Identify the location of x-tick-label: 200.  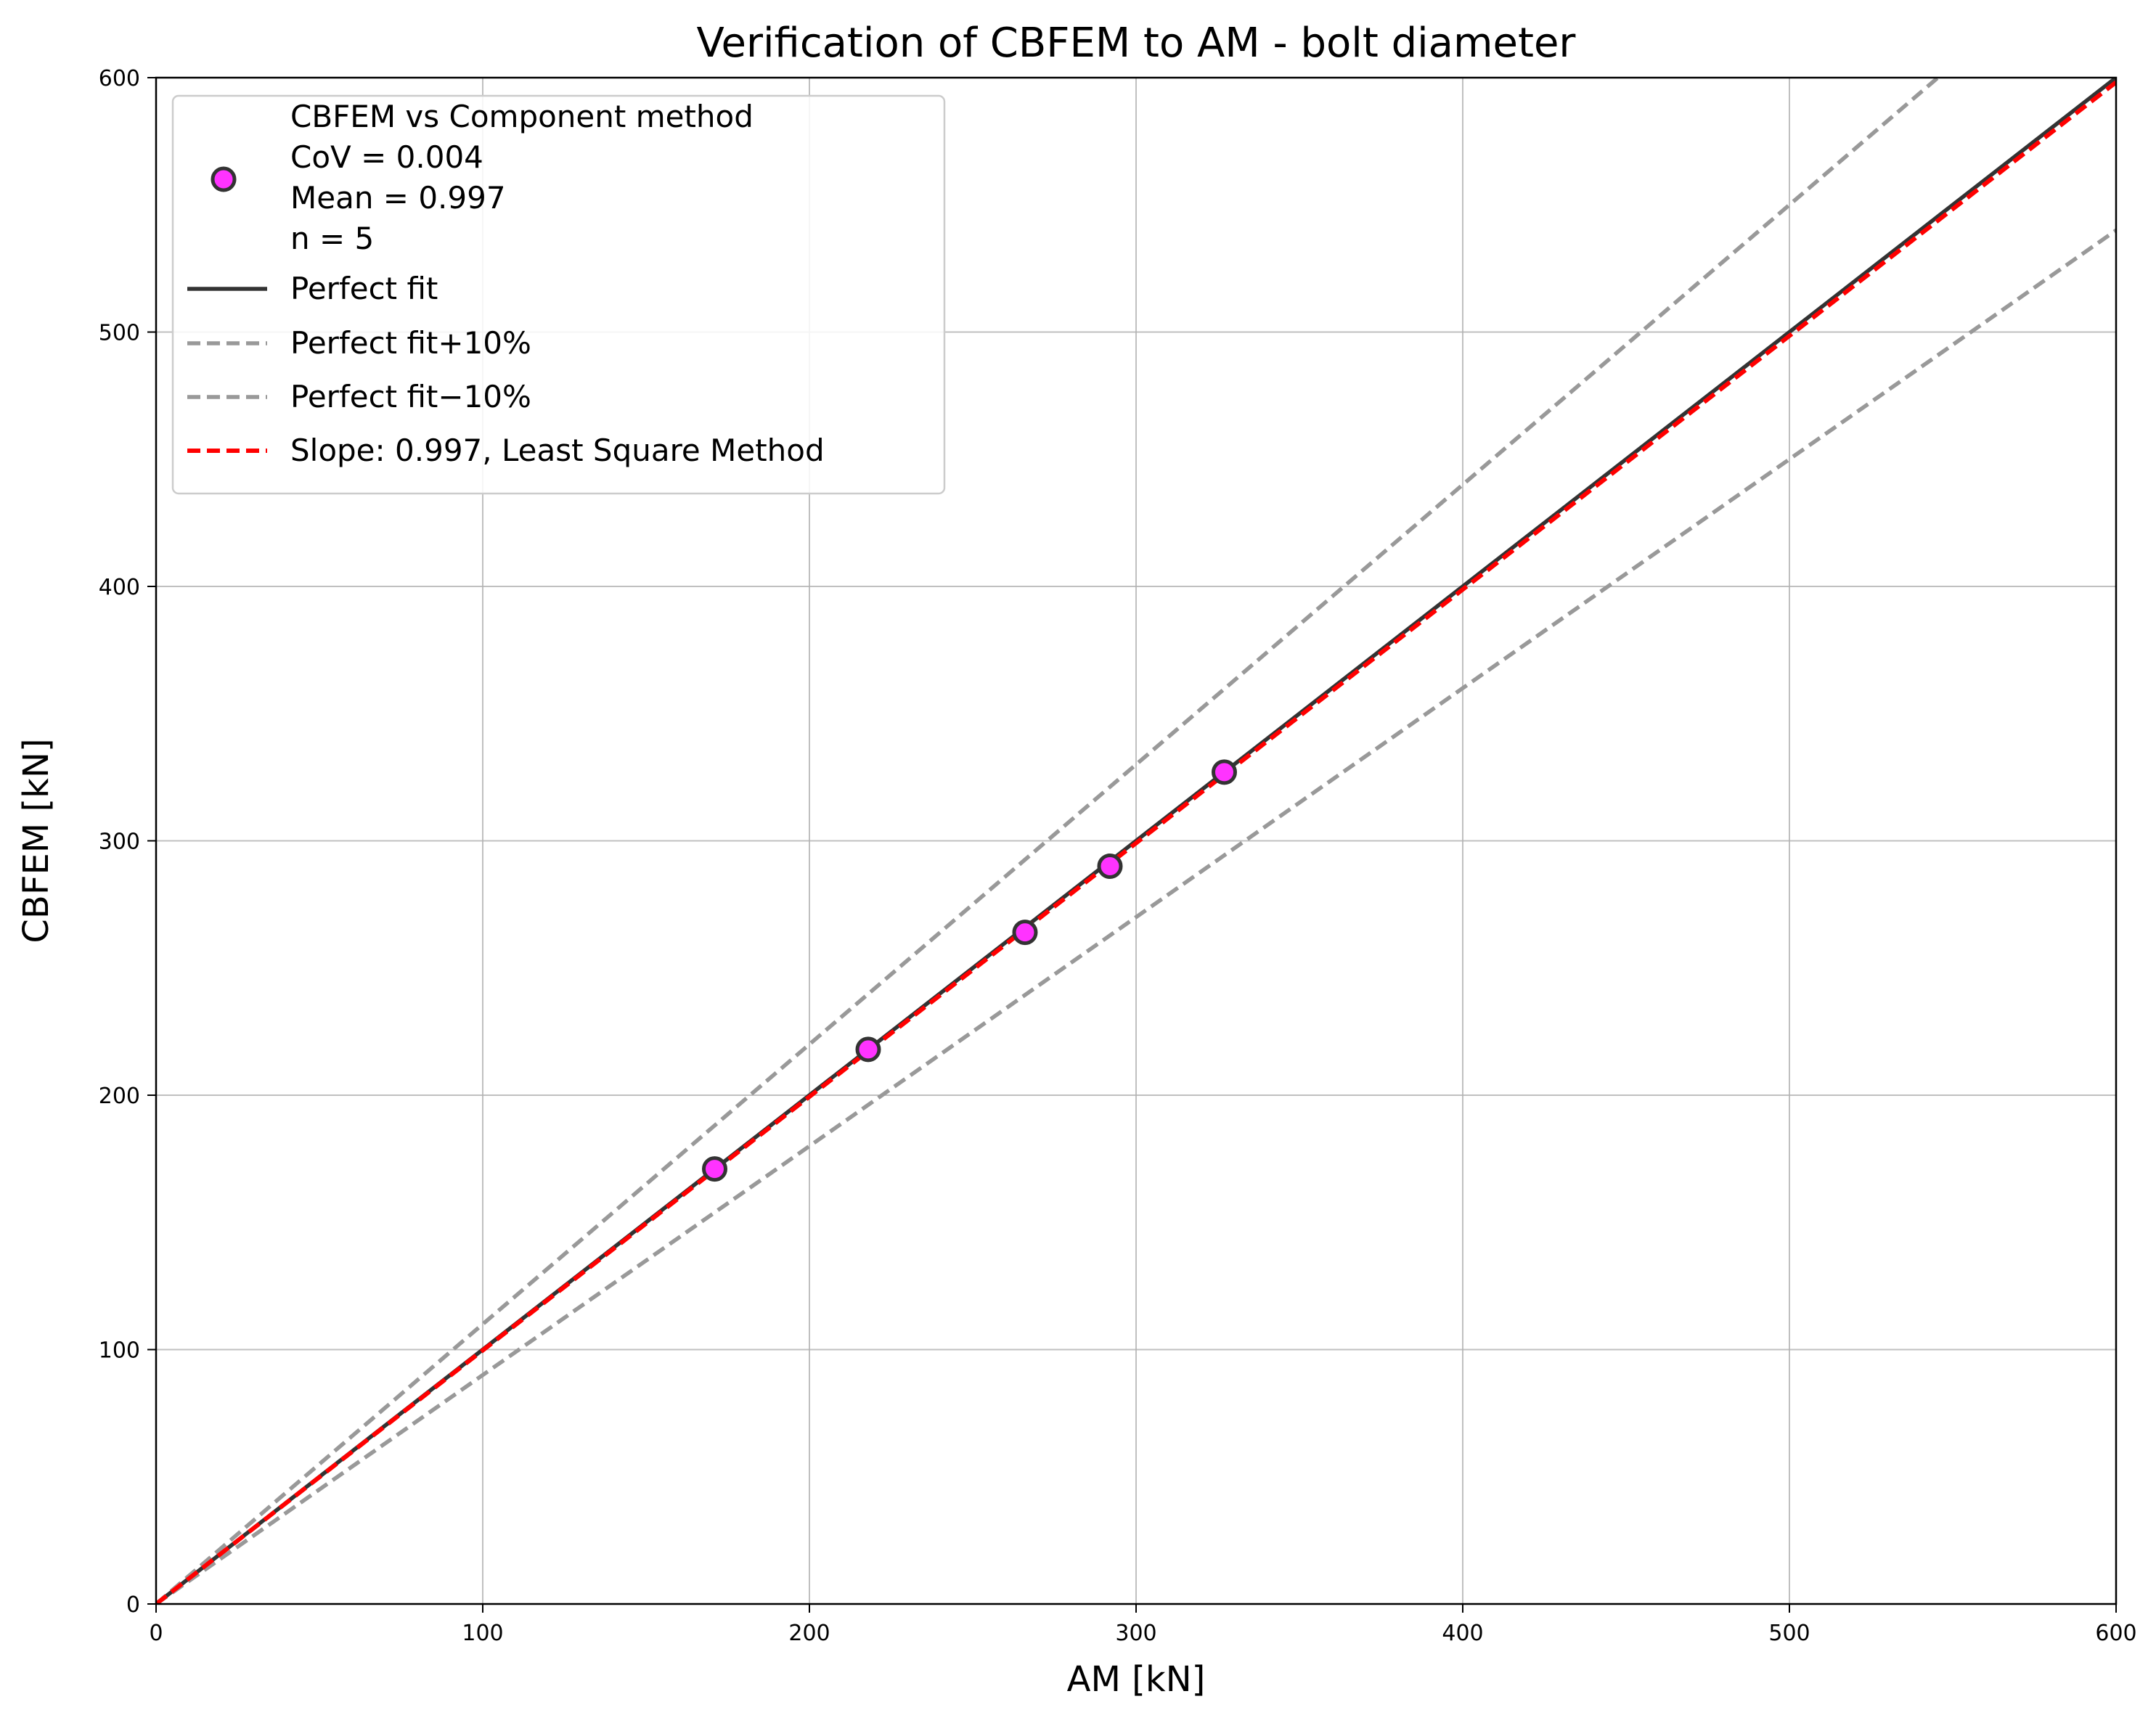
(809, 1633).